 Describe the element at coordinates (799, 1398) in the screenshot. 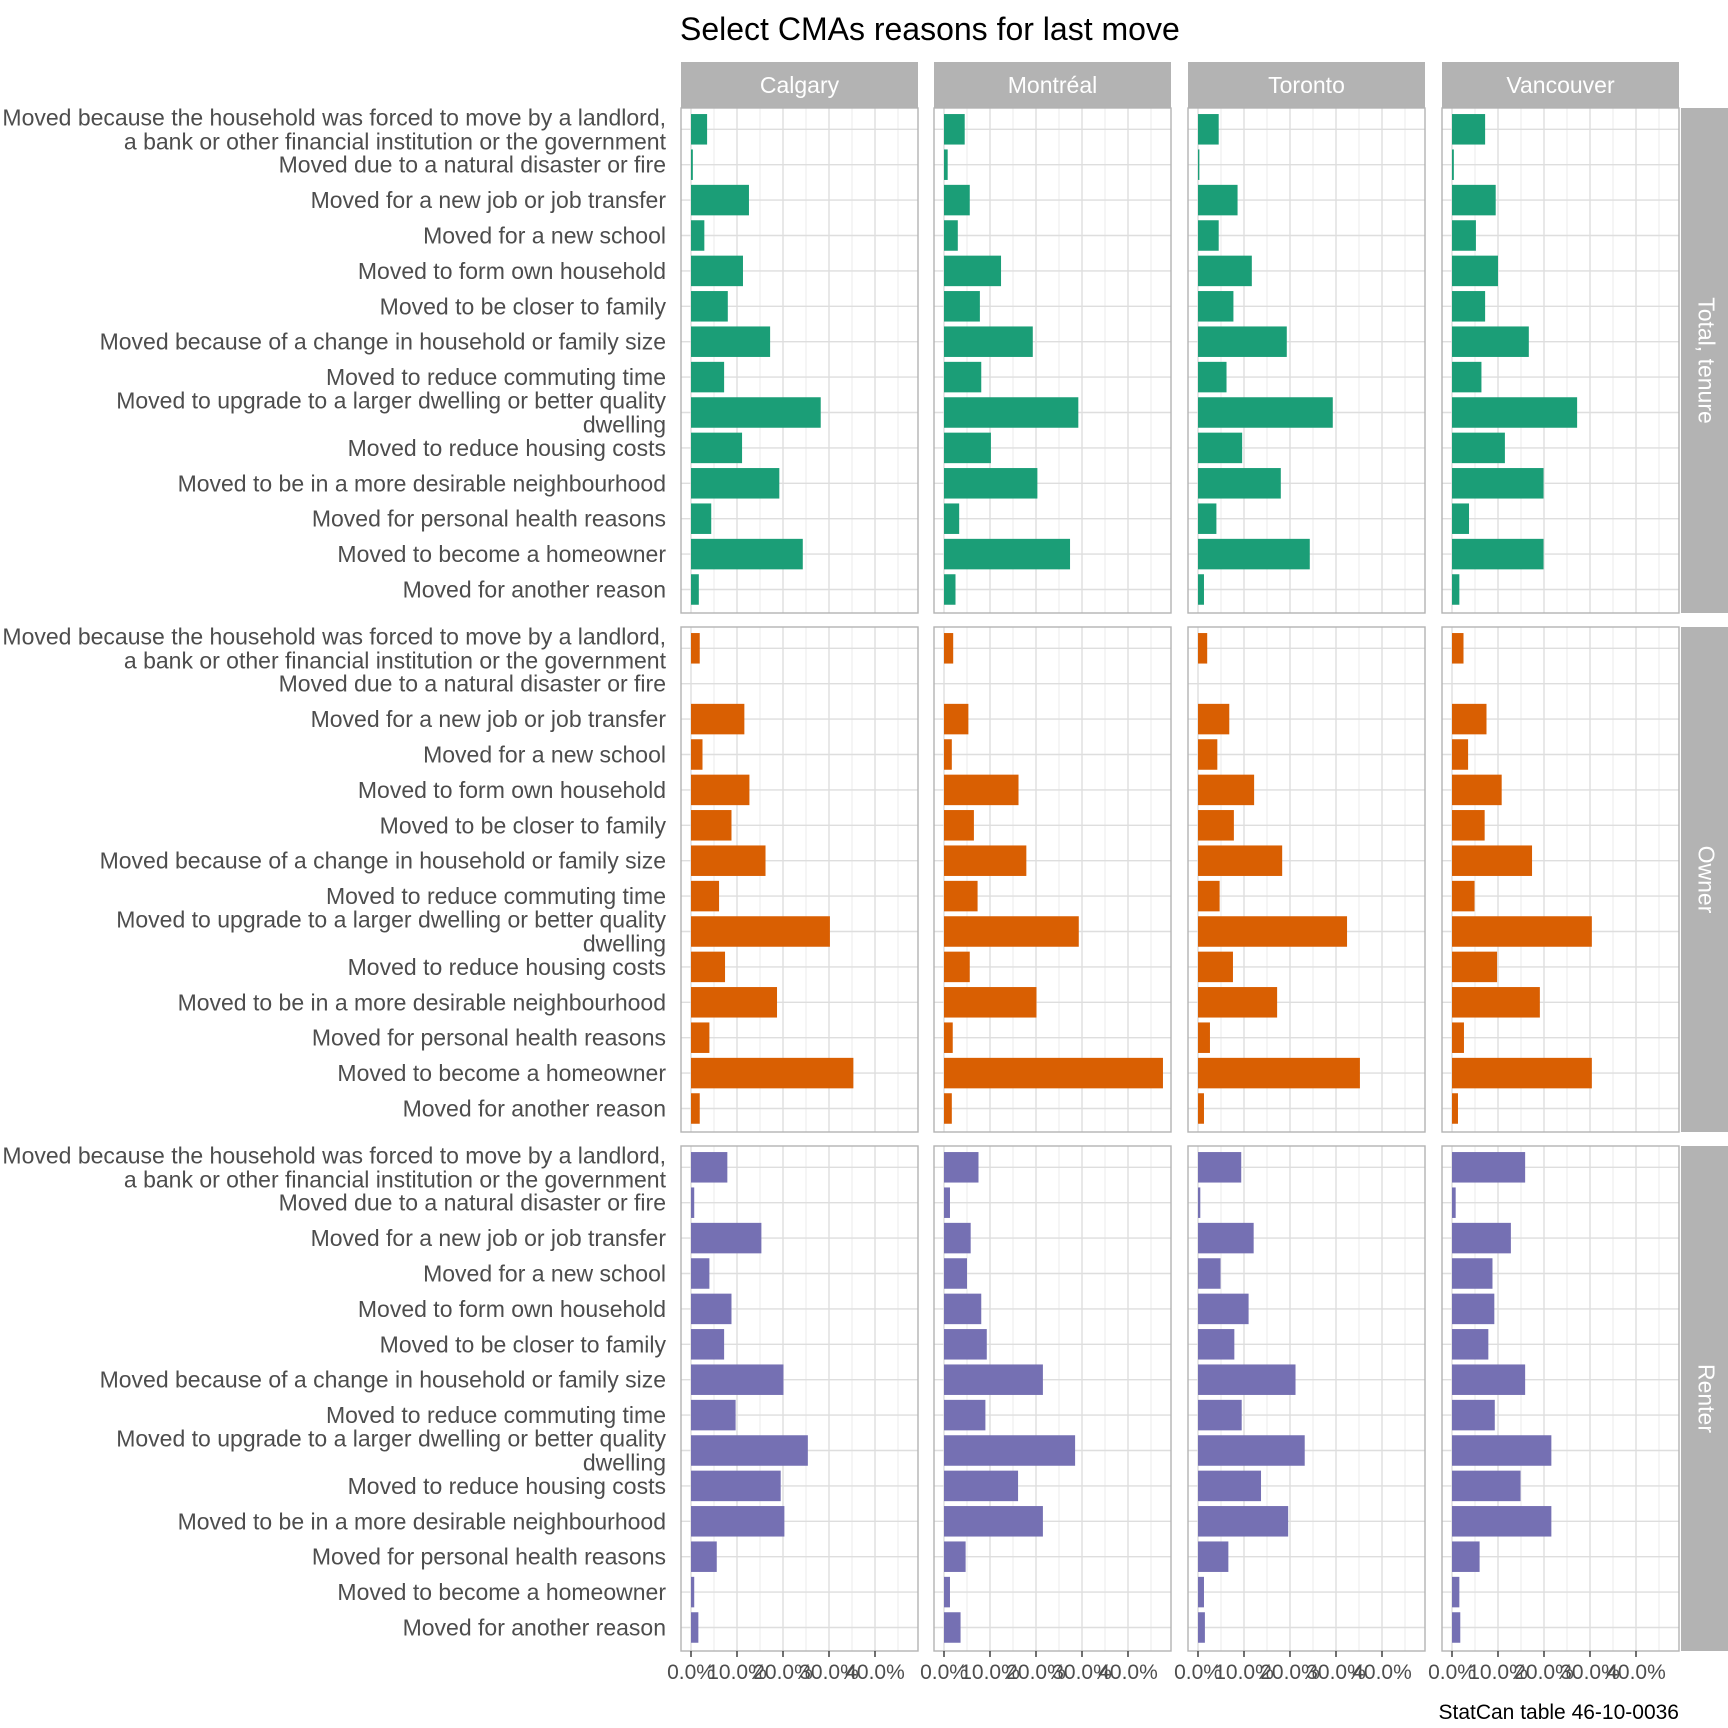

I see `panel-renter-calgary` at that location.